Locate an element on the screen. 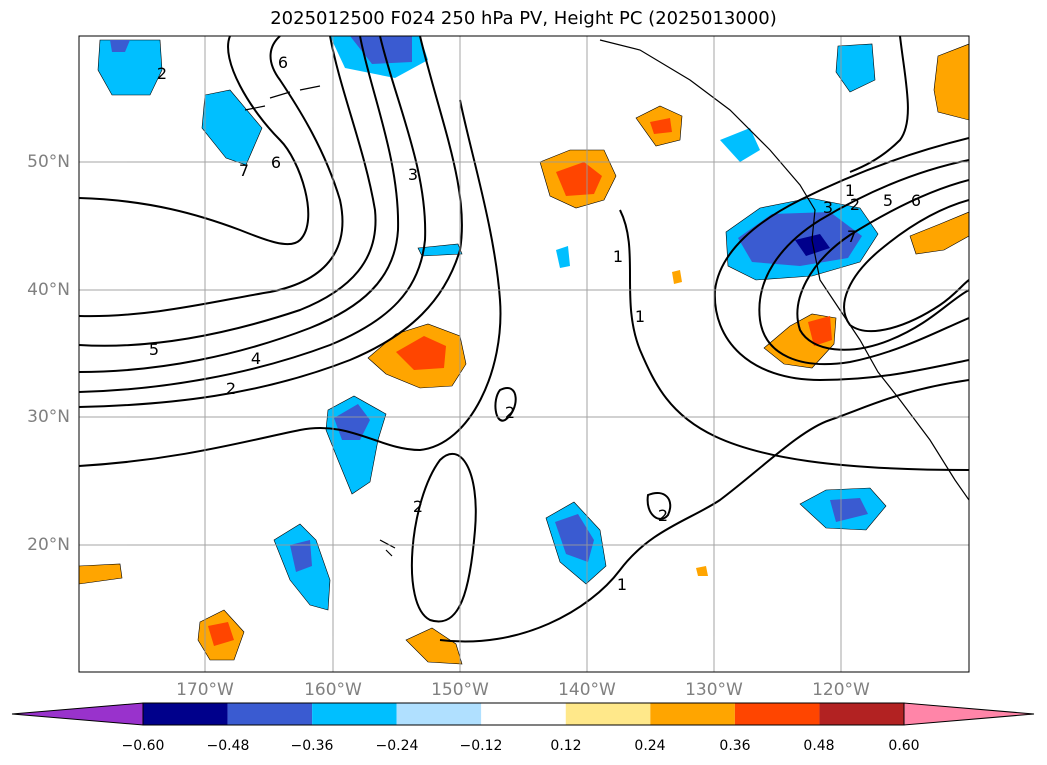 The height and width of the screenshot is (765, 1047). colorbar-tick: −0.60 is located at coordinates (143, 746).